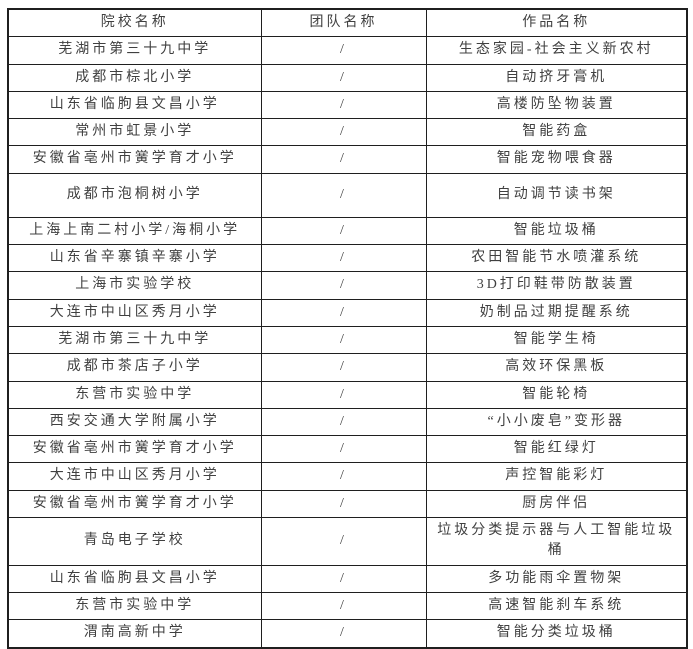 The height and width of the screenshot is (649, 693). What do you see at coordinates (556, 340) in the screenshot?
I see `work-cell: 智能学生椅` at bounding box center [556, 340].